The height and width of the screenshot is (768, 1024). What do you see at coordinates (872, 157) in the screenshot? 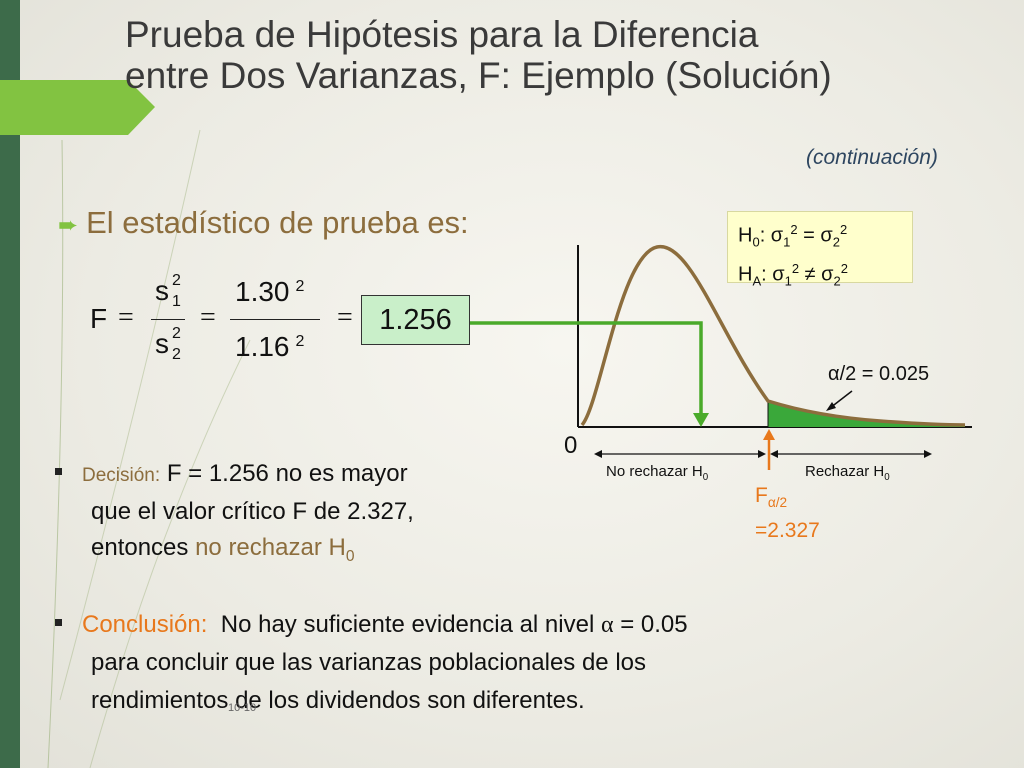
I see `continuation-label: (continuación)` at bounding box center [872, 157].